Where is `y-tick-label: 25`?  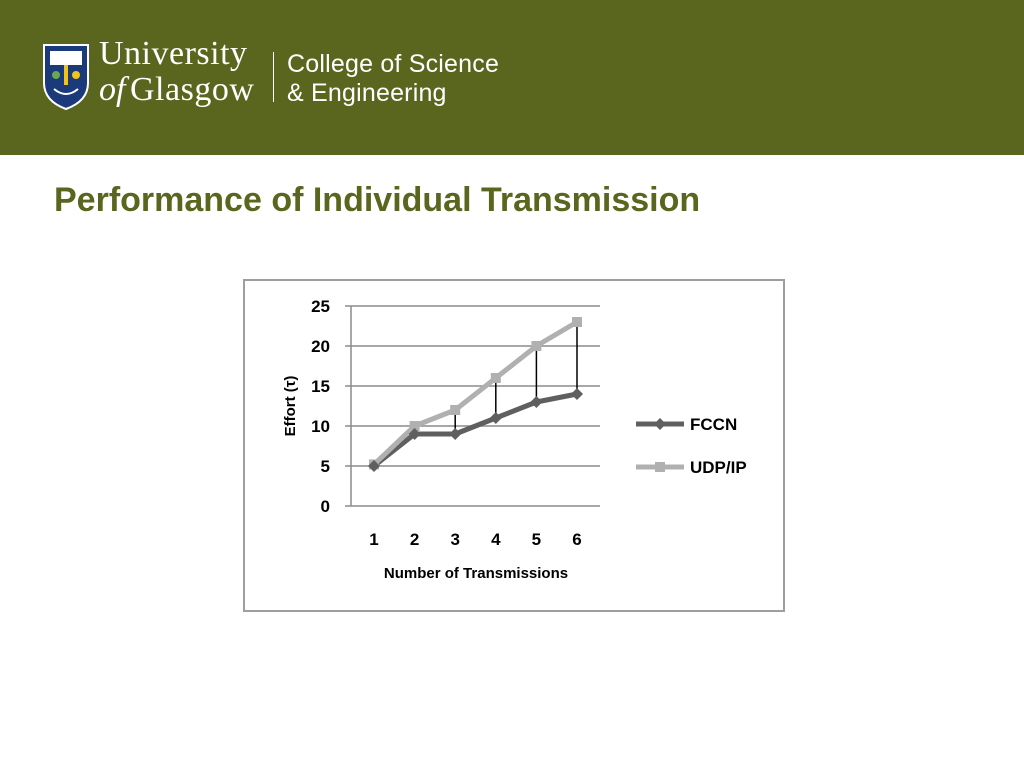
y-tick-label: 25 is located at coordinates (320, 306).